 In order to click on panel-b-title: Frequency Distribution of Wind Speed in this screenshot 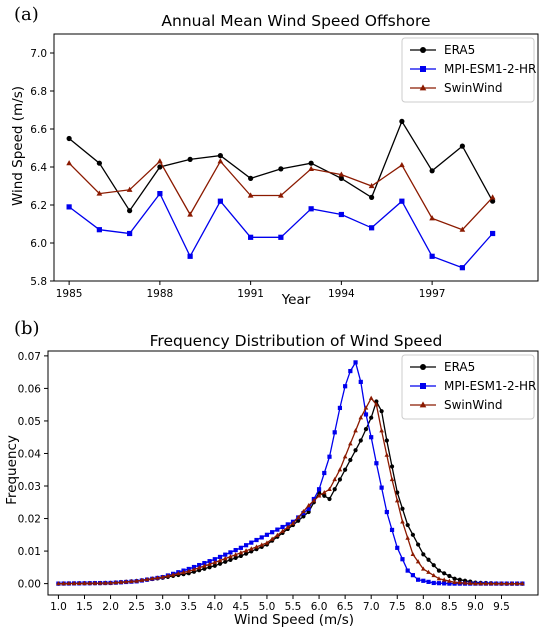, I will do `click(296, 341)`.